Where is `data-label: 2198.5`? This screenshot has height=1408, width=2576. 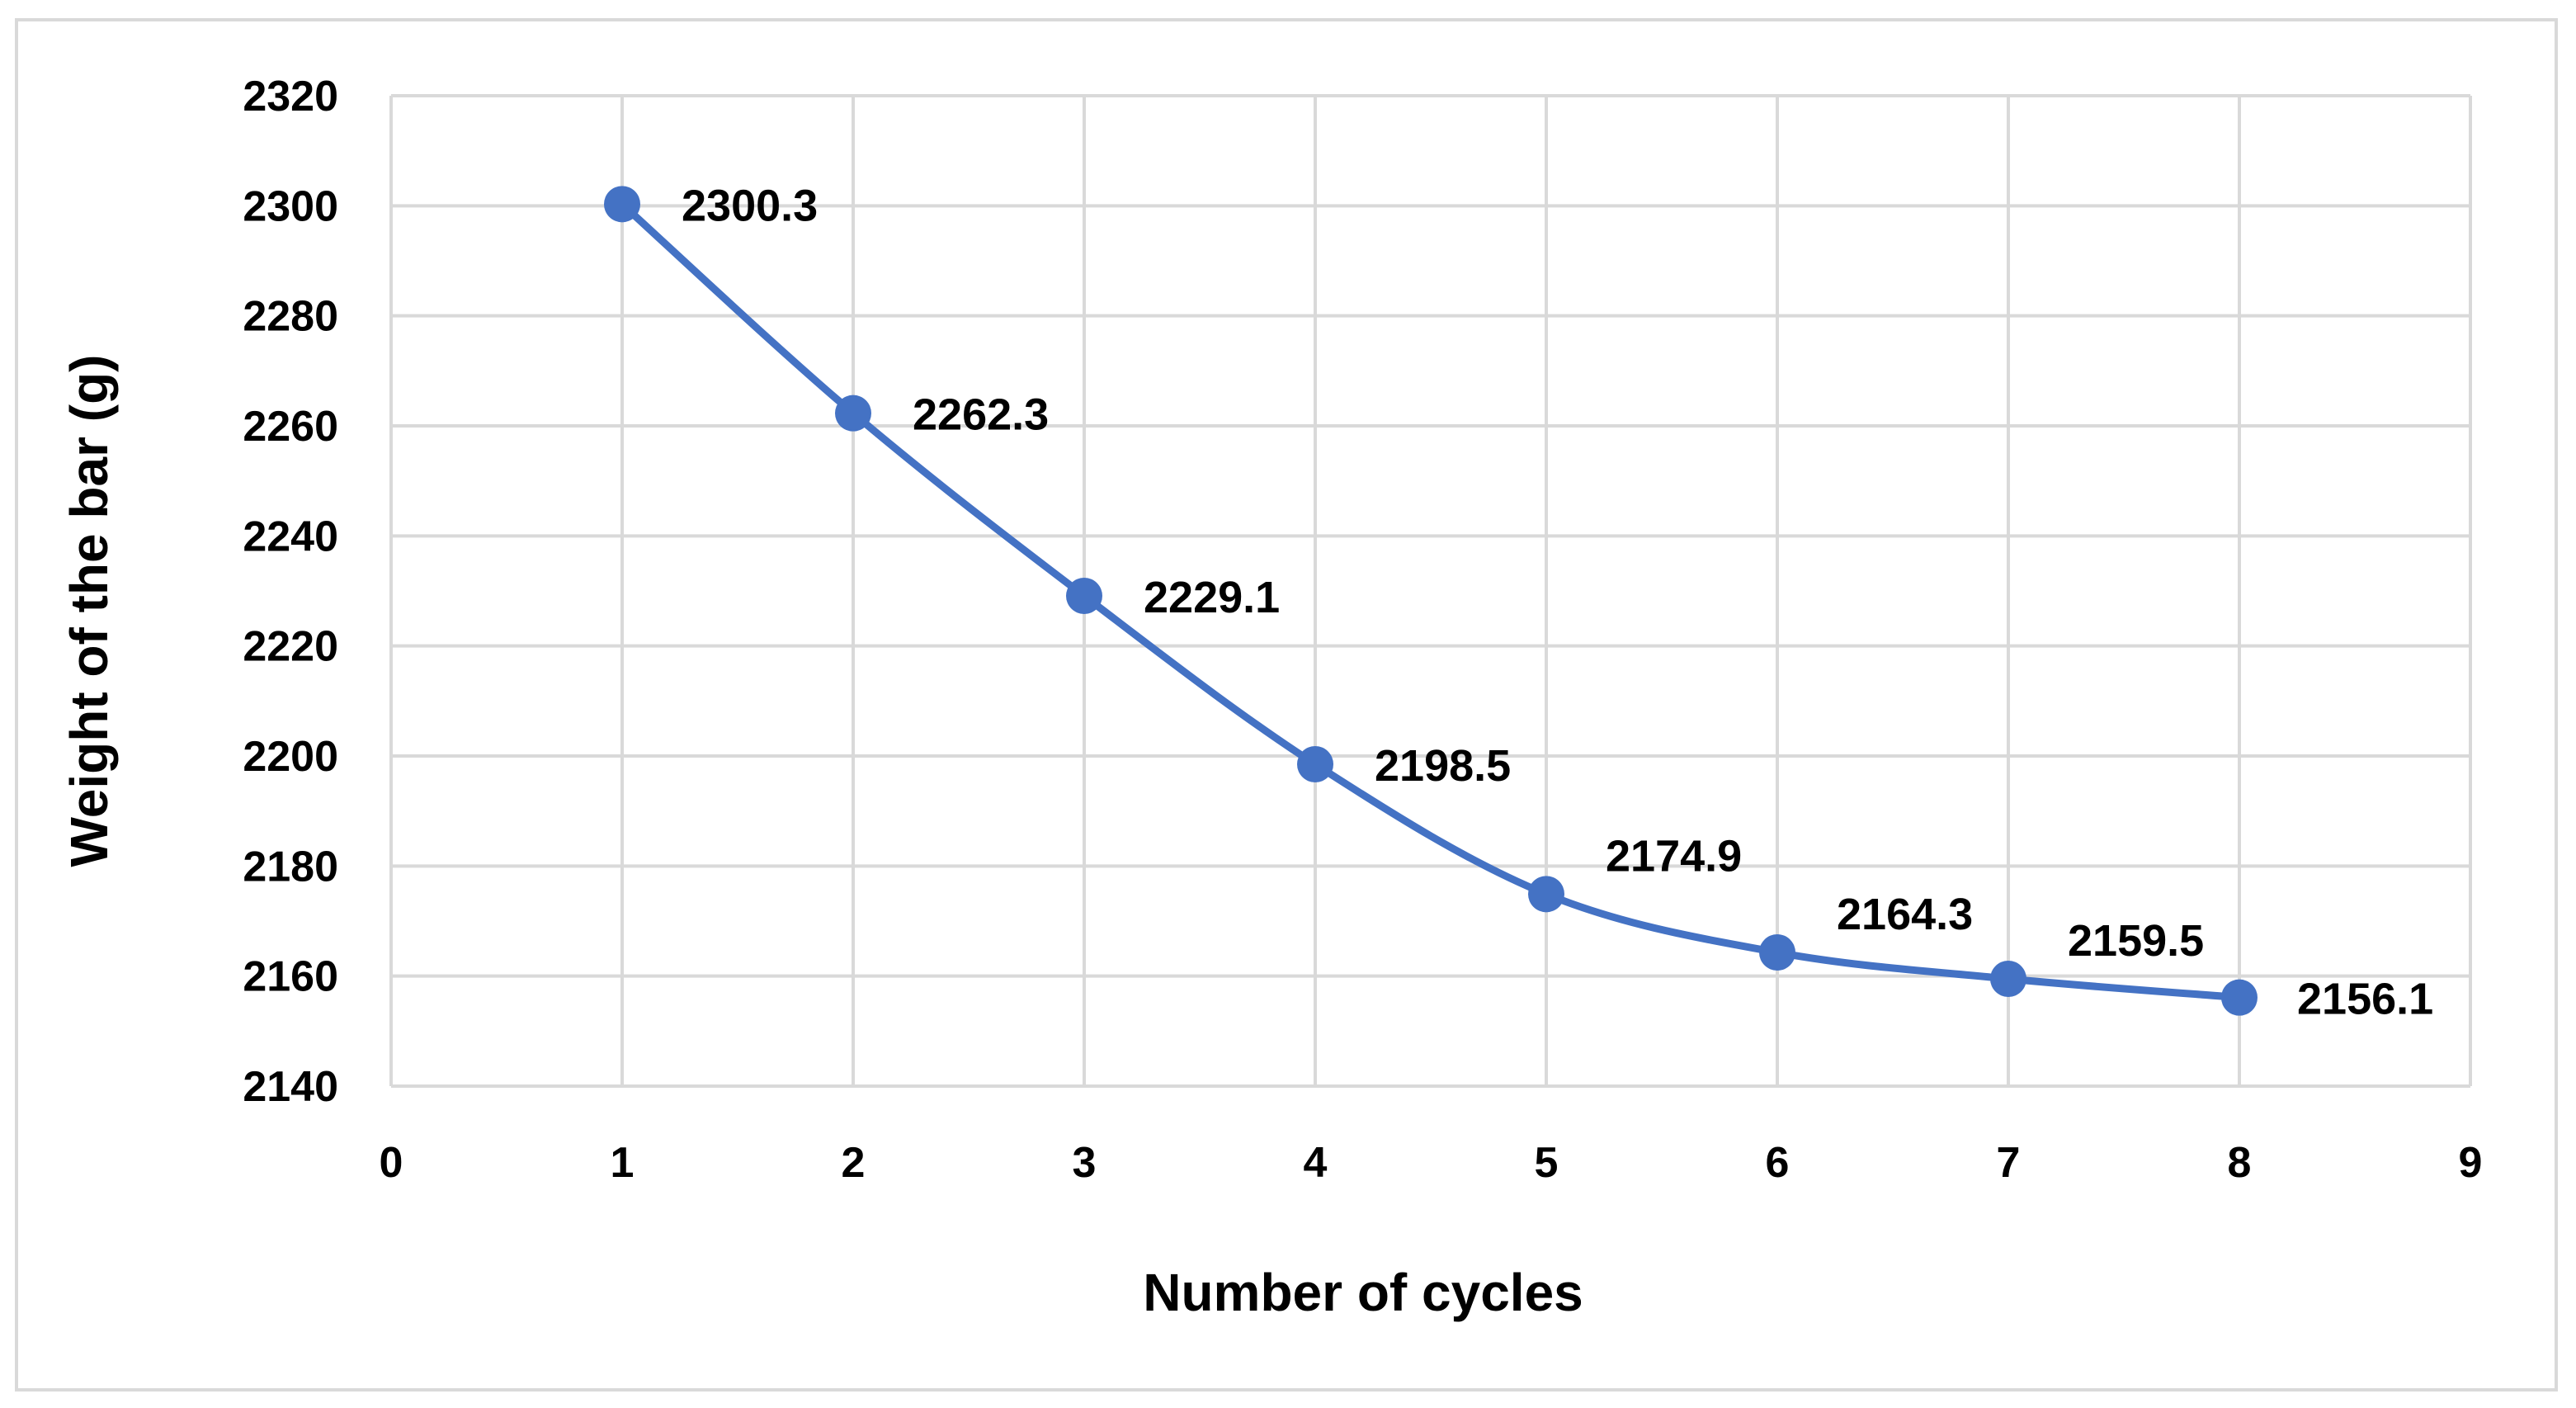 data-label: 2198.5 is located at coordinates (1443, 766).